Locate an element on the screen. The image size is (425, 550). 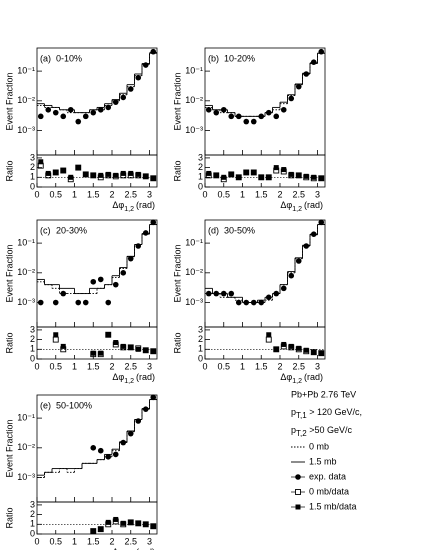
legend-label: exp. data is located at coordinates (327, 476).